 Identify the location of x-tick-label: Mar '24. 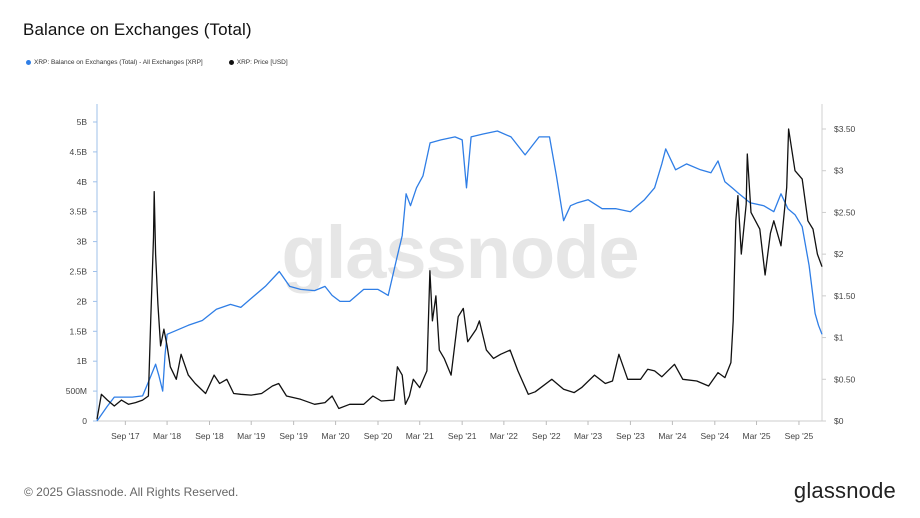
(672, 436).